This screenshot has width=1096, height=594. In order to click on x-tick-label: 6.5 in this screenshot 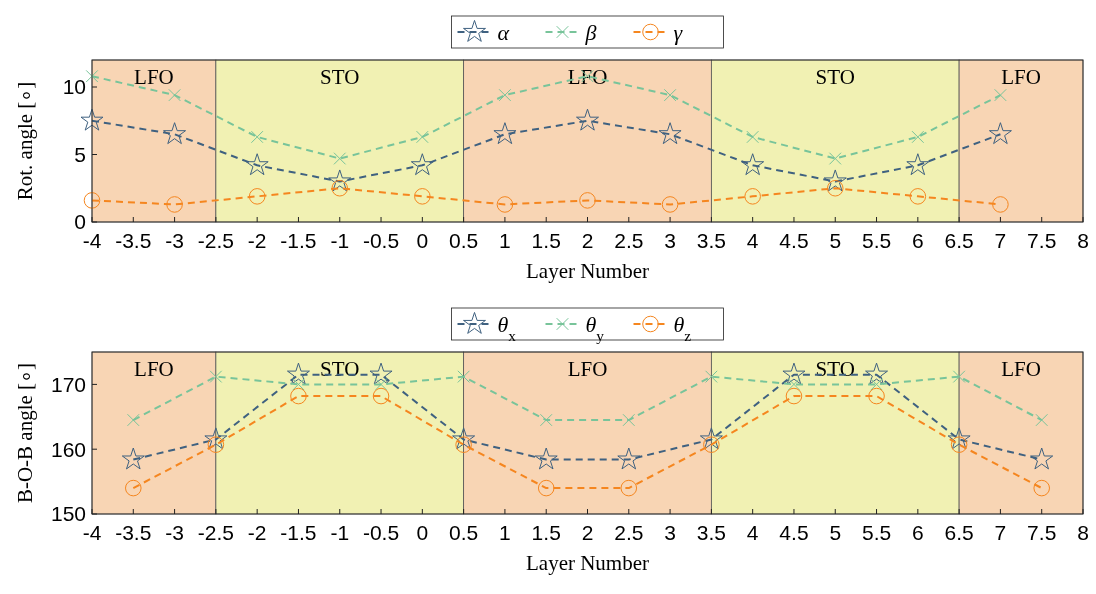, I will do `click(959, 532)`.